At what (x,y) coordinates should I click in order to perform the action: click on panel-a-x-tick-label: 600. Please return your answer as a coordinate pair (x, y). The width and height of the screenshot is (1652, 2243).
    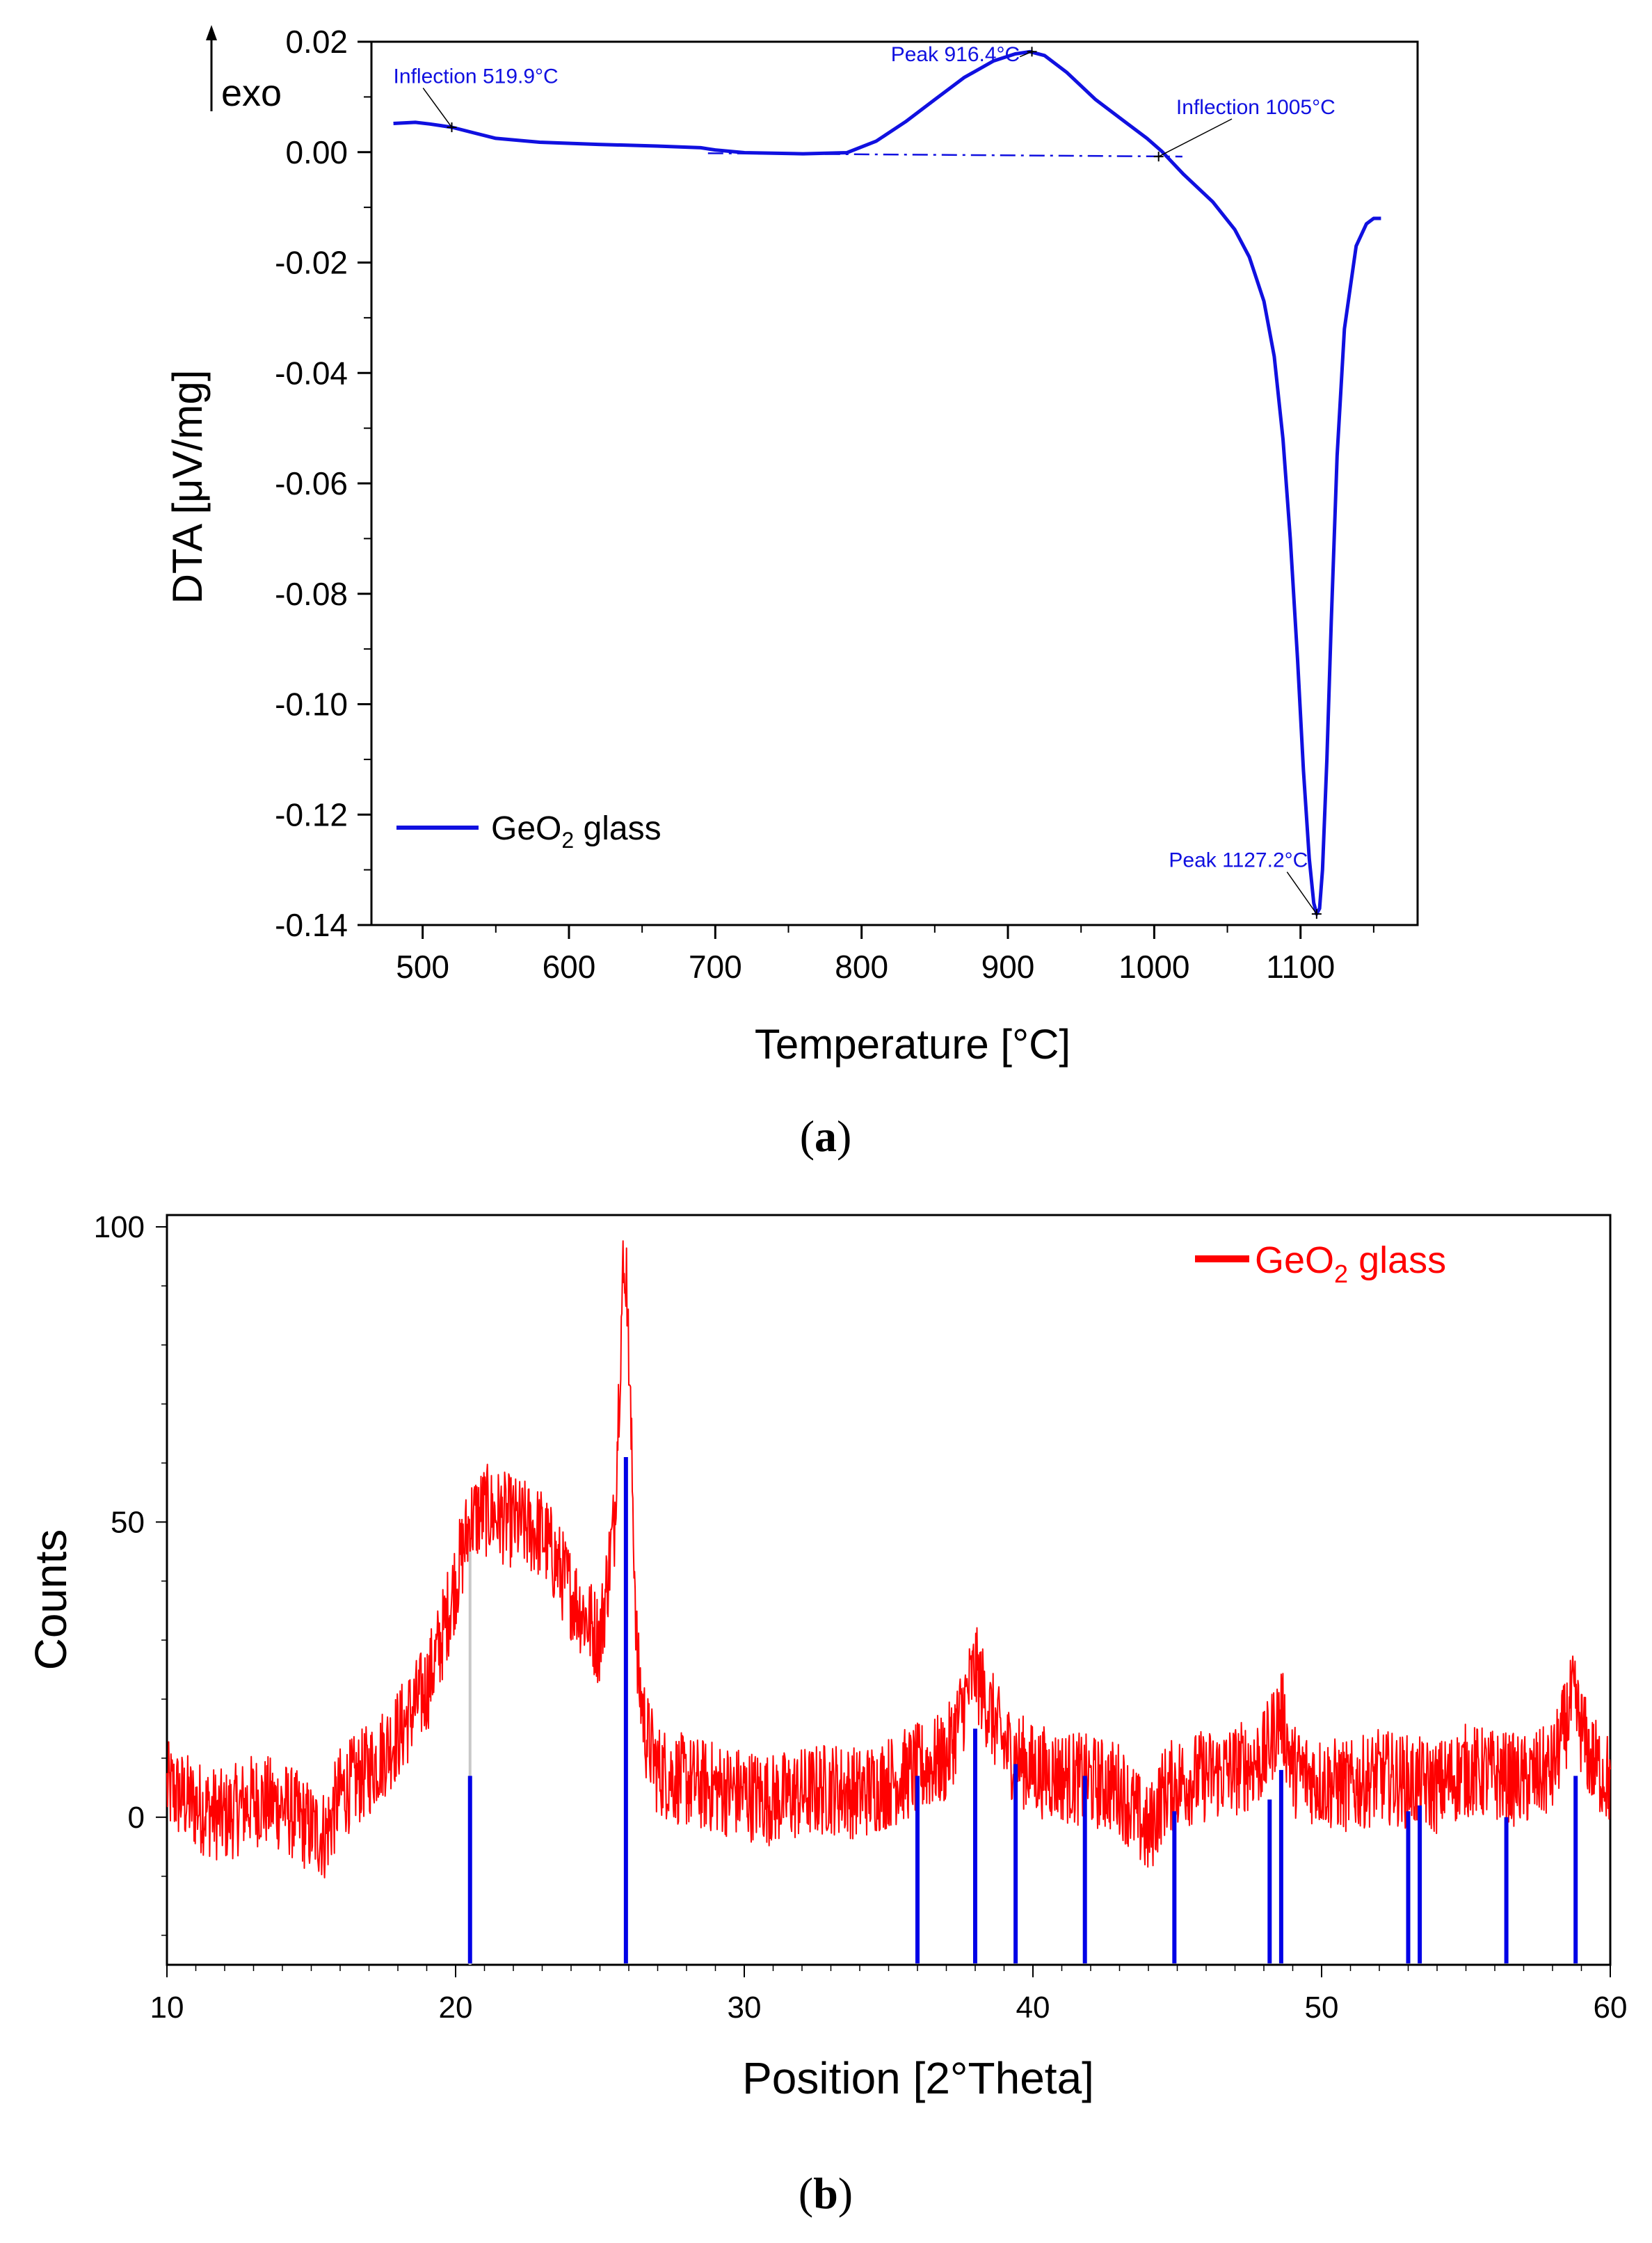
    Looking at the image, I should click on (569, 967).